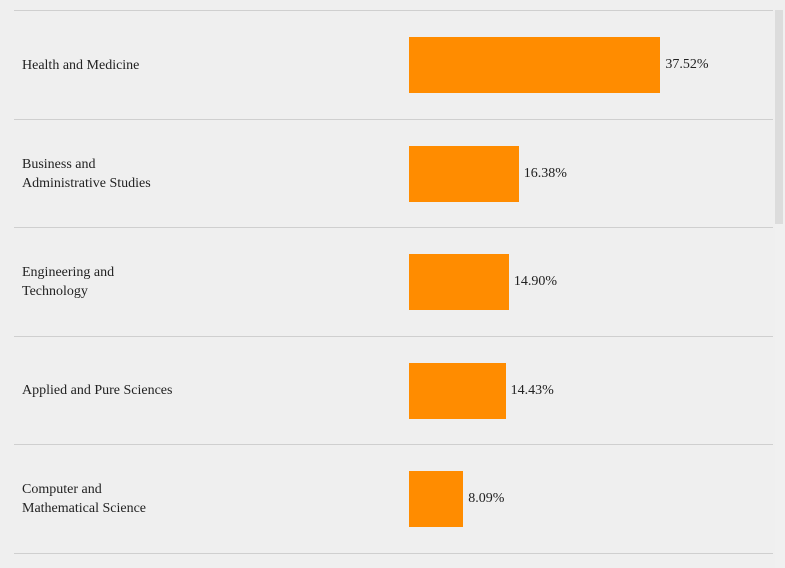 The width and height of the screenshot is (785, 568). What do you see at coordinates (779, 117) in the screenshot?
I see `scrollbar-thumb` at bounding box center [779, 117].